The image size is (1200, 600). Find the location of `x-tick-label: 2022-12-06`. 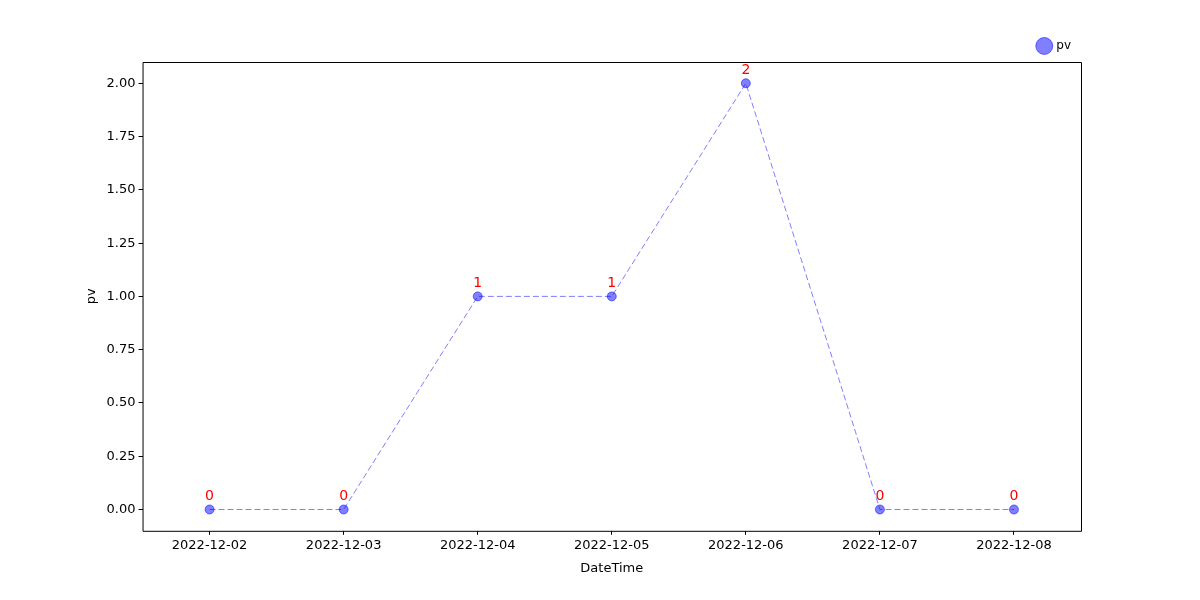

x-tick-label: 2022-12-06 is located at coordinates (746, 544).